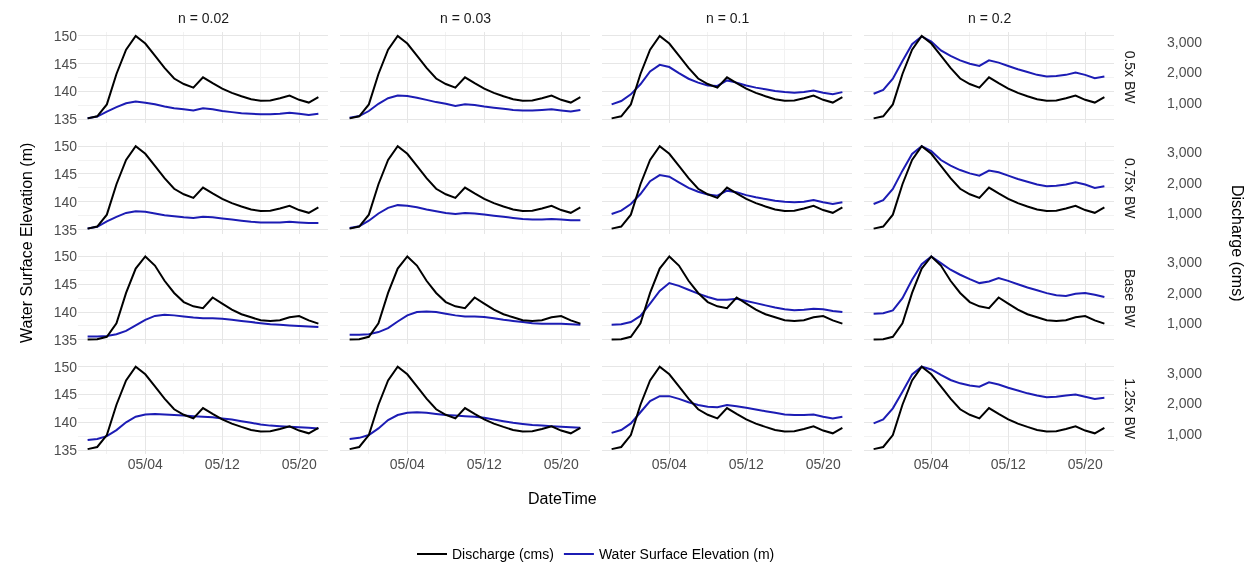 The width and height of the screenshot is (1252, 583). What do you see at coordinates (1130, 409) in the screenshot?
I see `text: 1.25x BW` at bounding box center [1130, 409].